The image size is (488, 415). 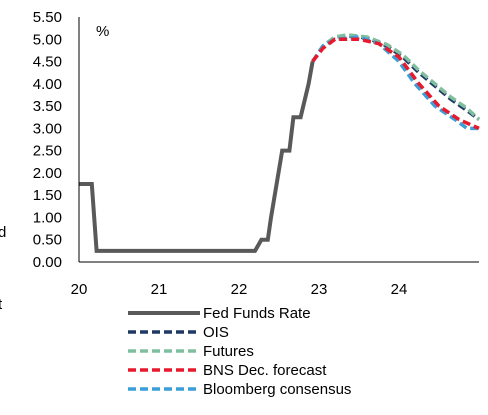 What do you see at coordinates (102, 31) in the screenshot?
I see `unit-label: %` at bounding box center [102, 31].